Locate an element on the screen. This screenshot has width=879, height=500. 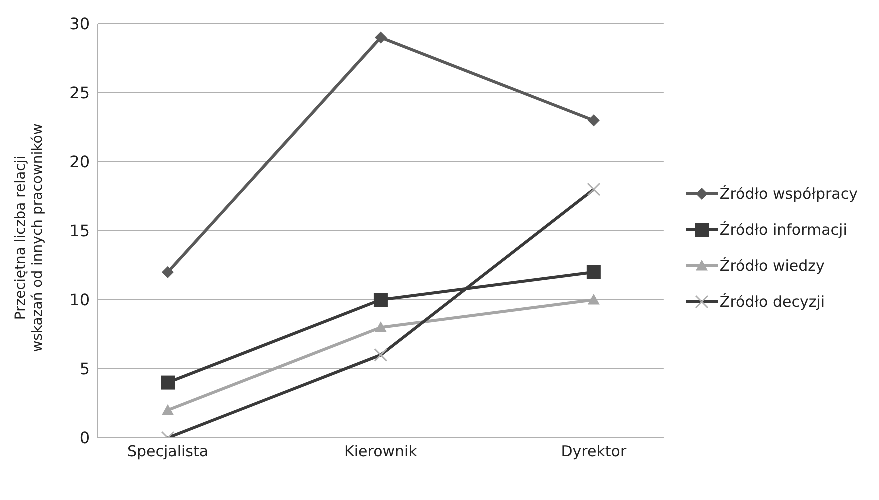
y-tick-label: 10 is located at coordinates (80, 300).